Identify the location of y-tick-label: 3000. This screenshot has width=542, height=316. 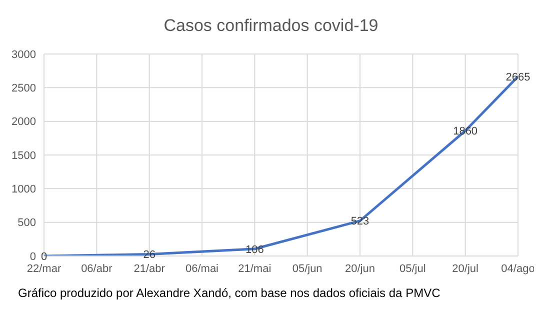
(24, 54).